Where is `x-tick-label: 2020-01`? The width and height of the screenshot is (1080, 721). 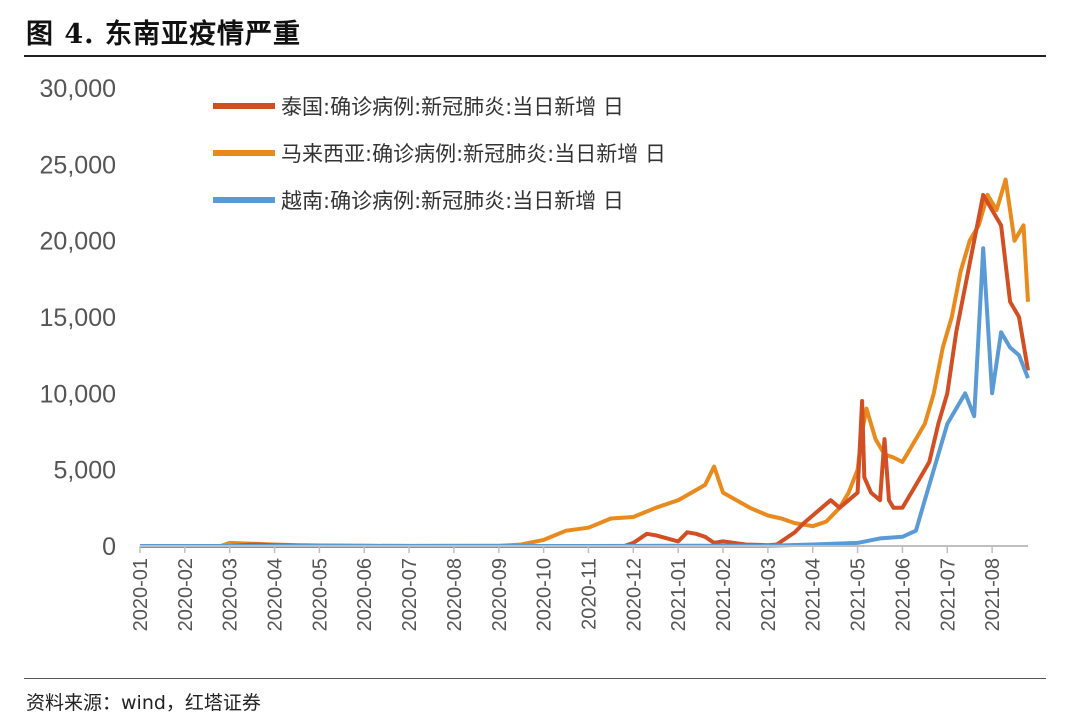
x-tick-label: 2020-01 is located at coordinates (141, 594).